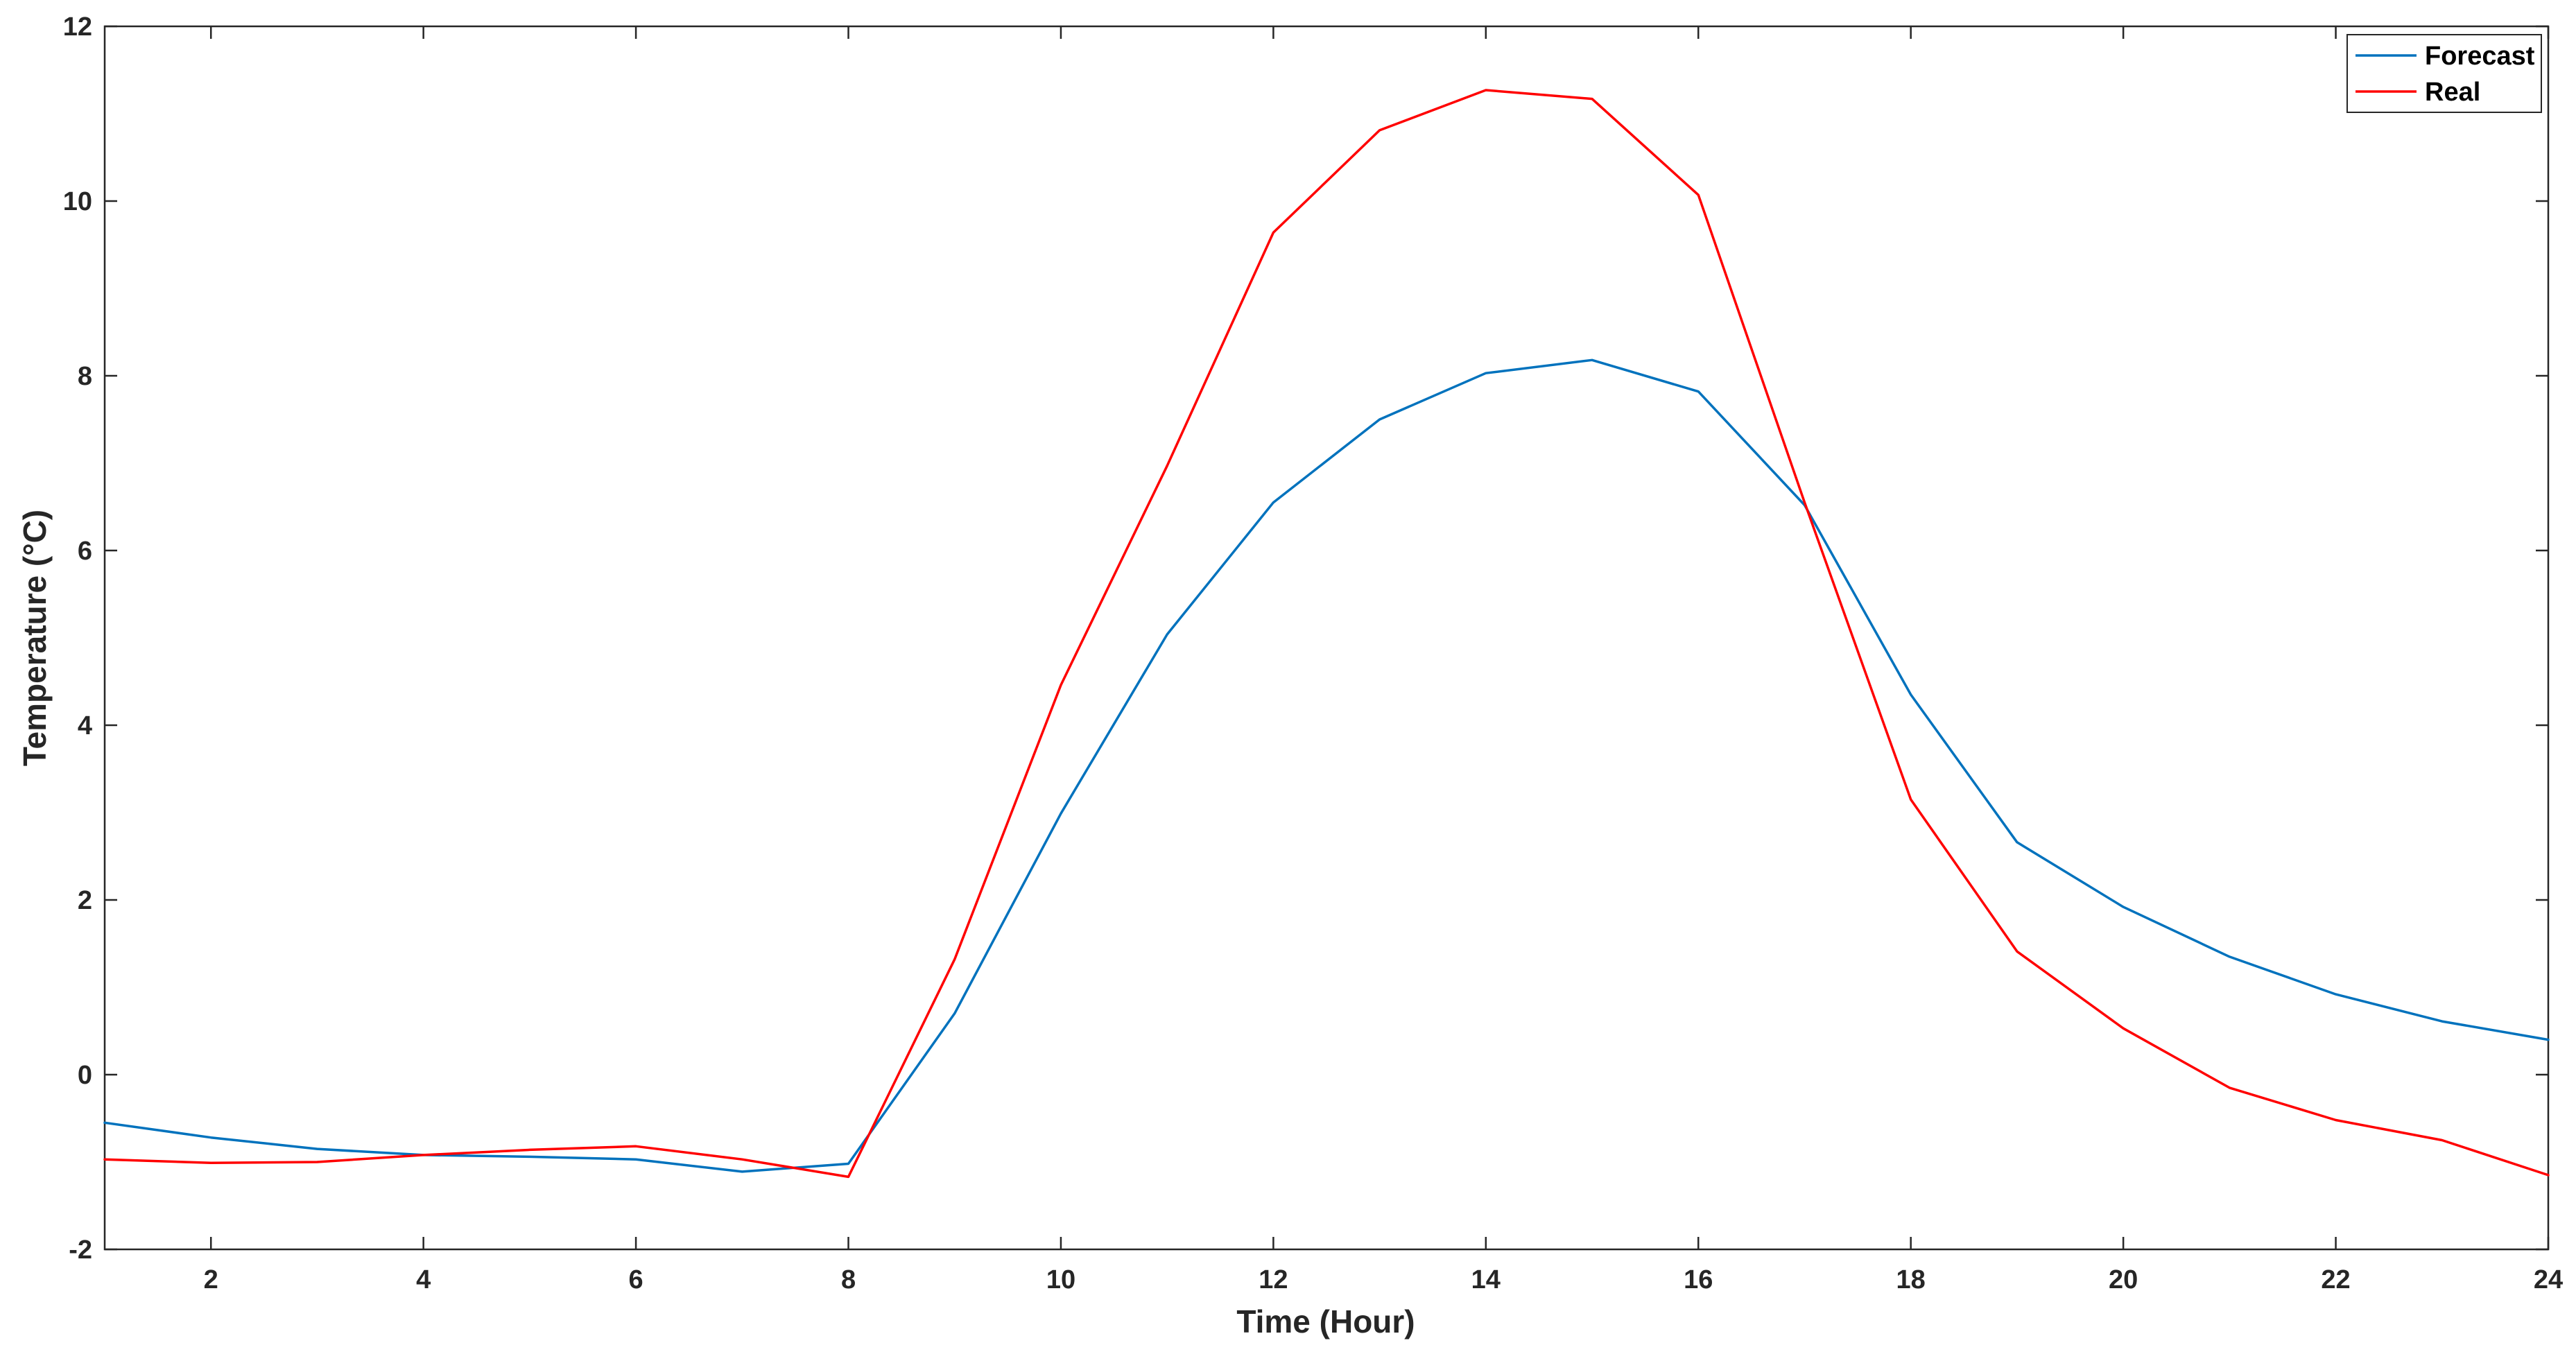 Image resolution: width=2576 pixels, height=1361 pixels. I want to click on x-tick-label: 8, so click(848, 1279).